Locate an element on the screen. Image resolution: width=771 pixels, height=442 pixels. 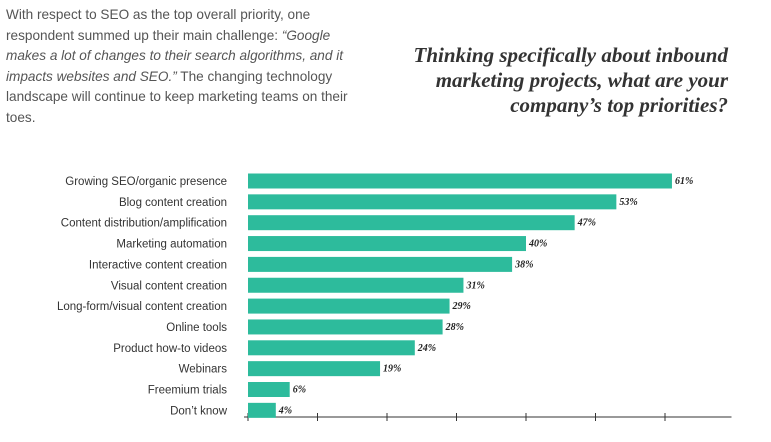
category-label: Growing SEO/organic presence is located at coordinates (146, 182).